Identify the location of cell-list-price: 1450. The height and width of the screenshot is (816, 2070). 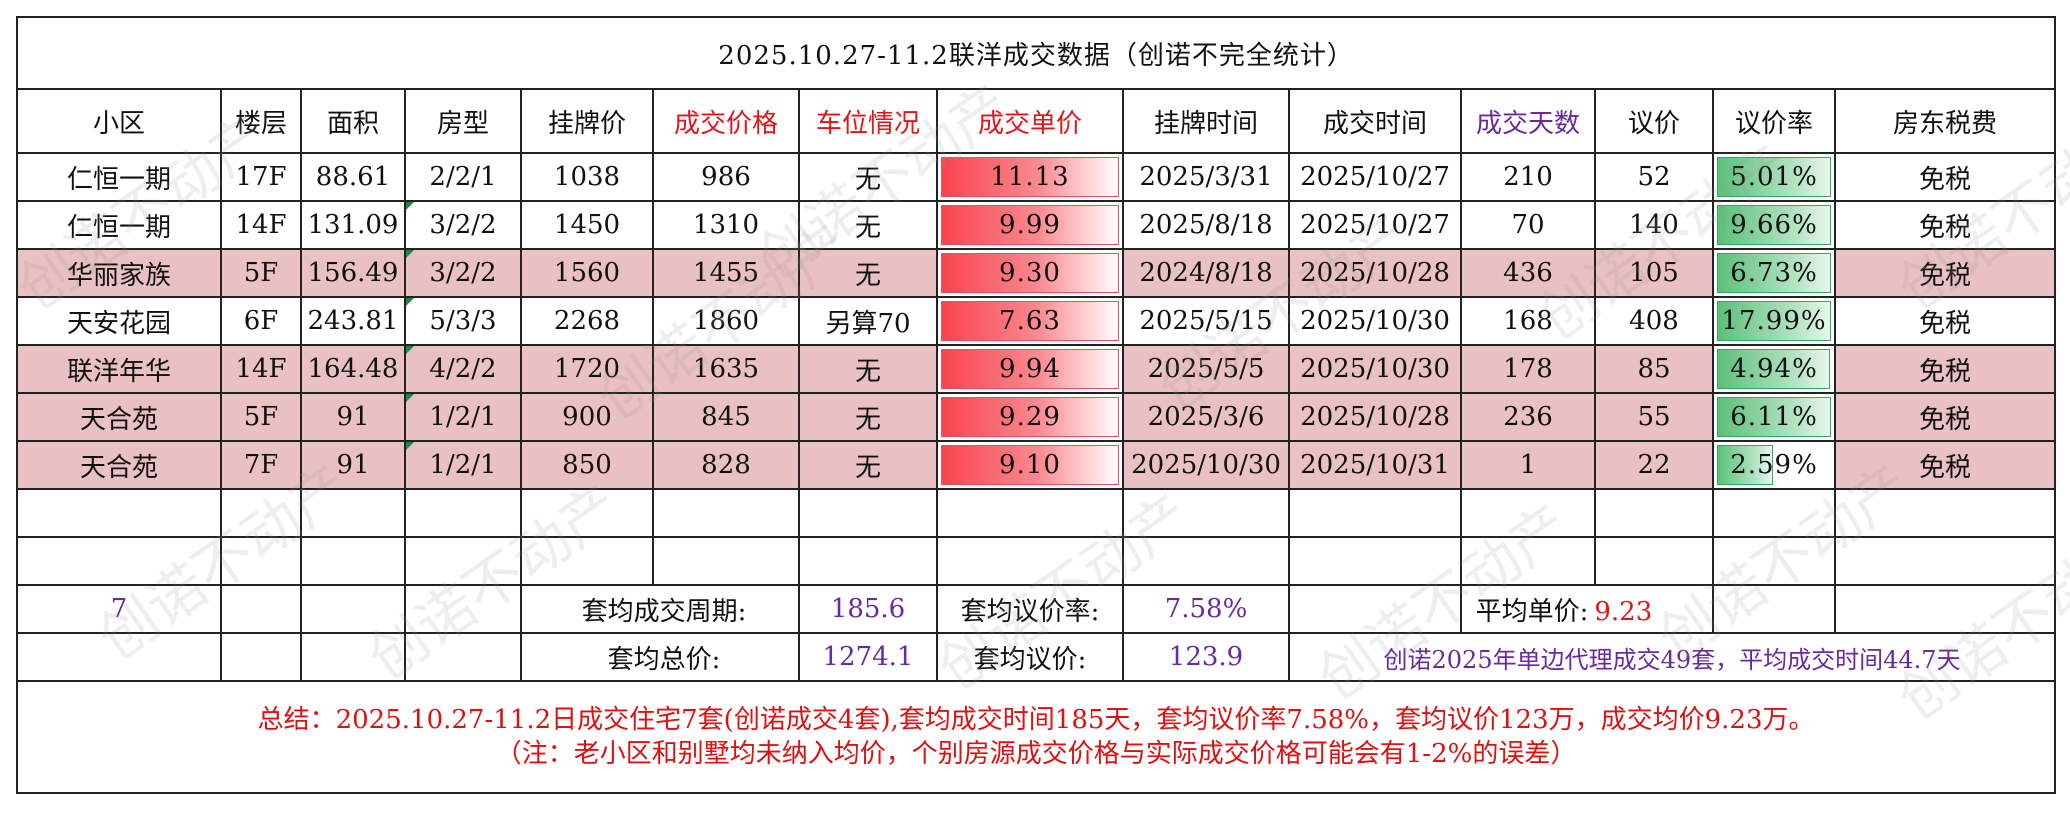
(587, 225).